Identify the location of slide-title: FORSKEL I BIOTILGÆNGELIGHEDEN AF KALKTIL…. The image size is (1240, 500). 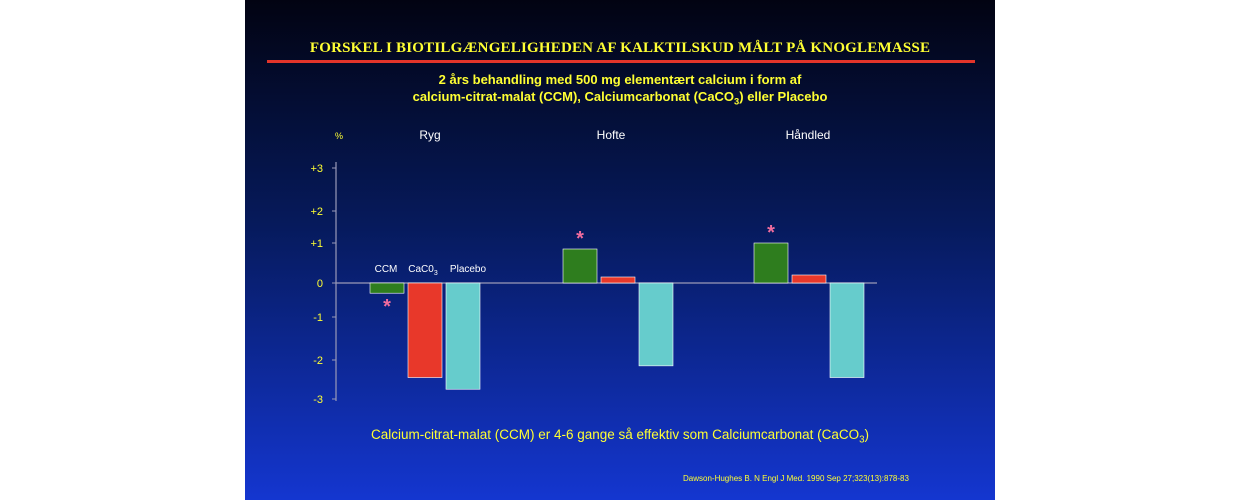
(620, 48).